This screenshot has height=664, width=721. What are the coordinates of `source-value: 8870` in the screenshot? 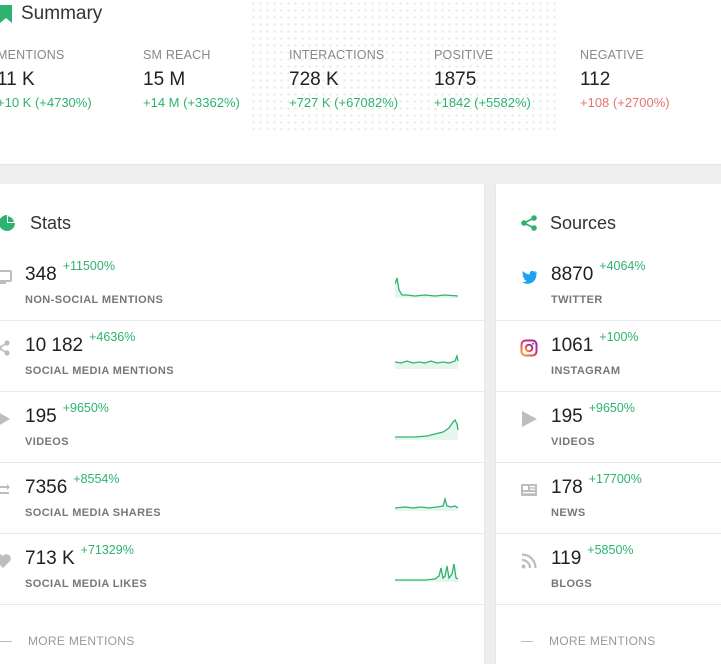 It's located at (572, 274).